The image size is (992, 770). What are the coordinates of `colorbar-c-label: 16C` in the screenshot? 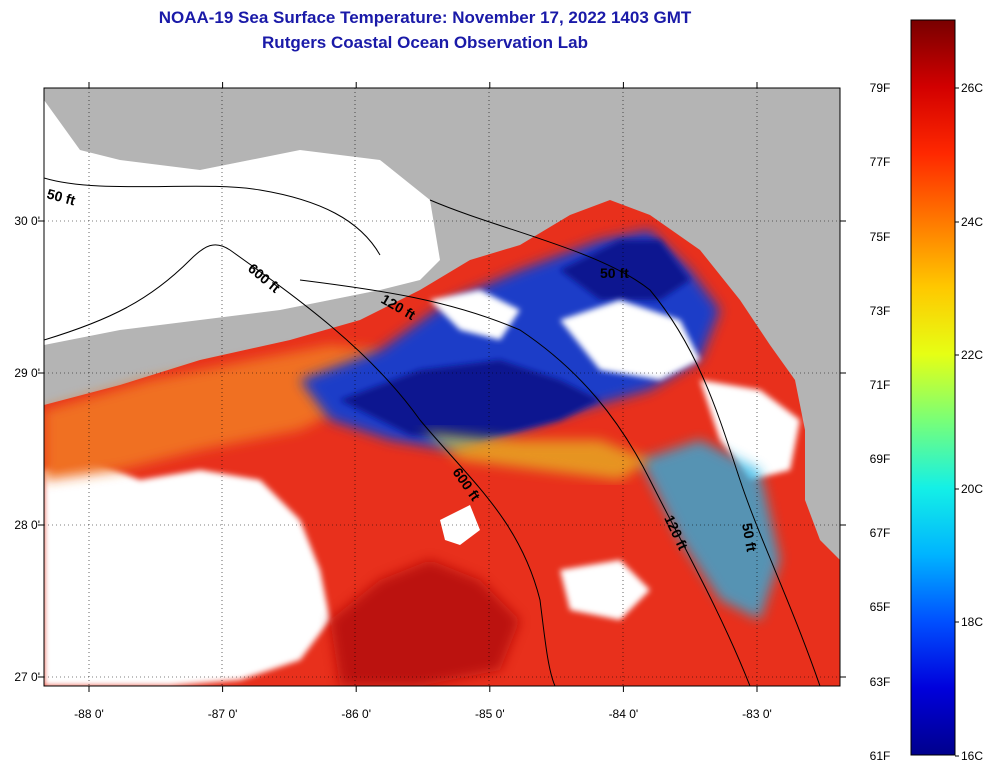 It's located at (972, 756).